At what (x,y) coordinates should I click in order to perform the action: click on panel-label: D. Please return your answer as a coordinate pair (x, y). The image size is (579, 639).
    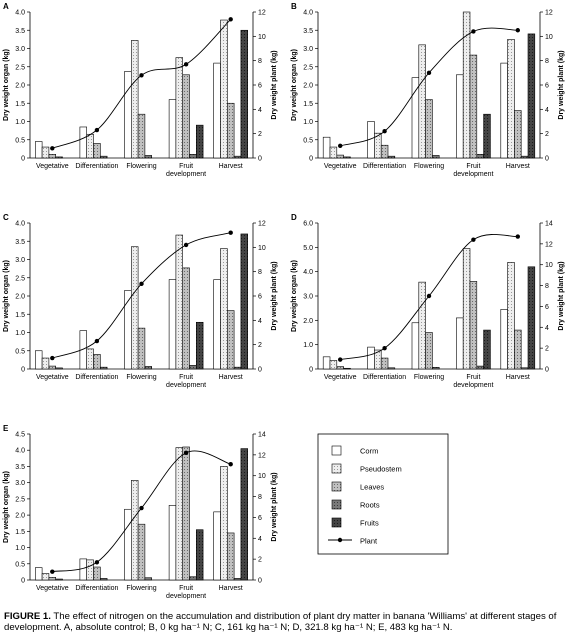
    Looking at the image, I should click on (294, 217).